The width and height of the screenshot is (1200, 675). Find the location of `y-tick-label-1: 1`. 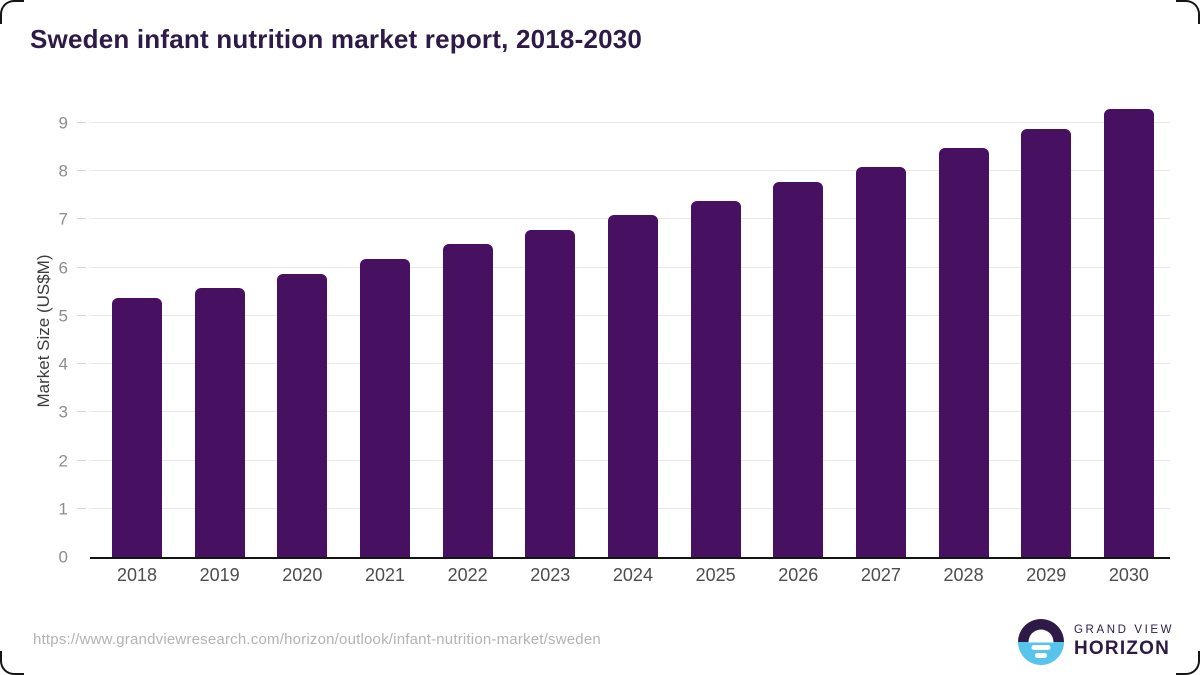

y-tick-label-1: 1 is located at coordinates (63, 509).